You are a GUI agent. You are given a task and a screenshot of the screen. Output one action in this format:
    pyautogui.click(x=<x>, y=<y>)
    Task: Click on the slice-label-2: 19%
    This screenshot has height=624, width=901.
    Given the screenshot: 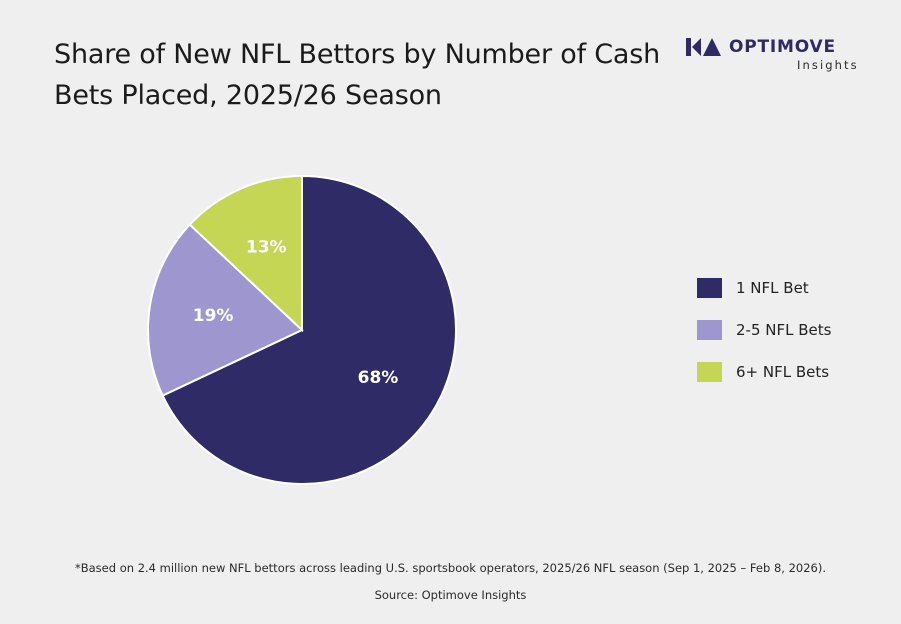 What is the action you would take?
    pyautogui.click(x=213, y=316)
    